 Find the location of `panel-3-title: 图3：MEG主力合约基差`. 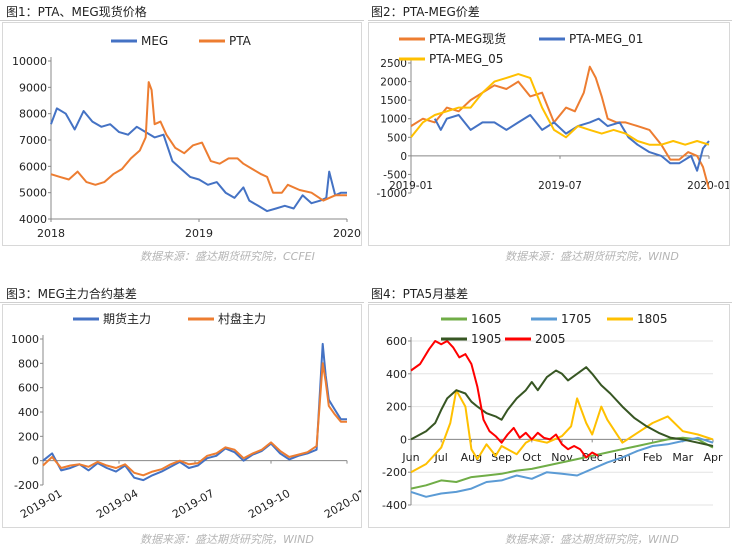

panel-3-title: 图3：MEG主力合约基差 is located at coordinates (71, 294).